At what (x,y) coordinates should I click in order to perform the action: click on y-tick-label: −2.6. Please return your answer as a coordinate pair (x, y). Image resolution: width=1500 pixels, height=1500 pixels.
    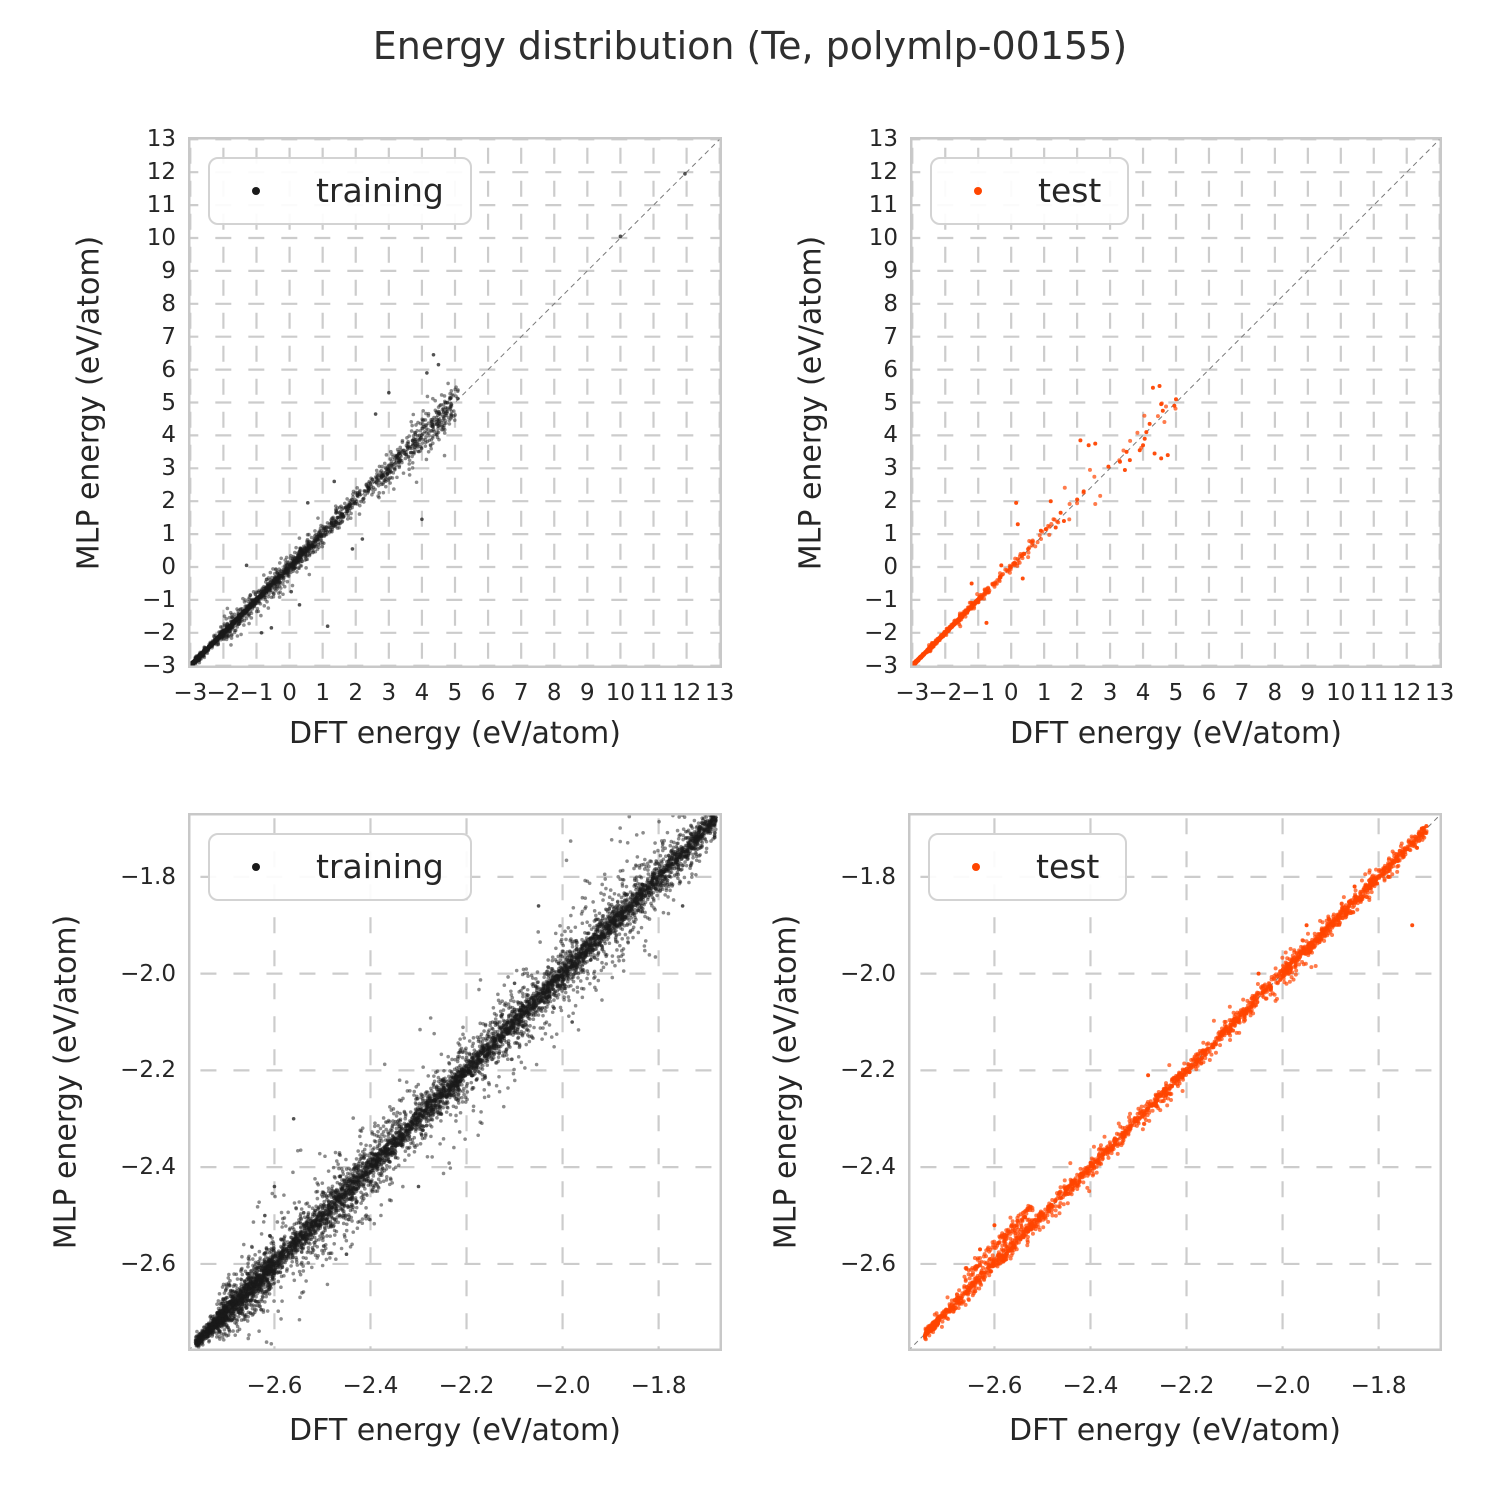
    Looking at the image, I should click on (868, 1263).